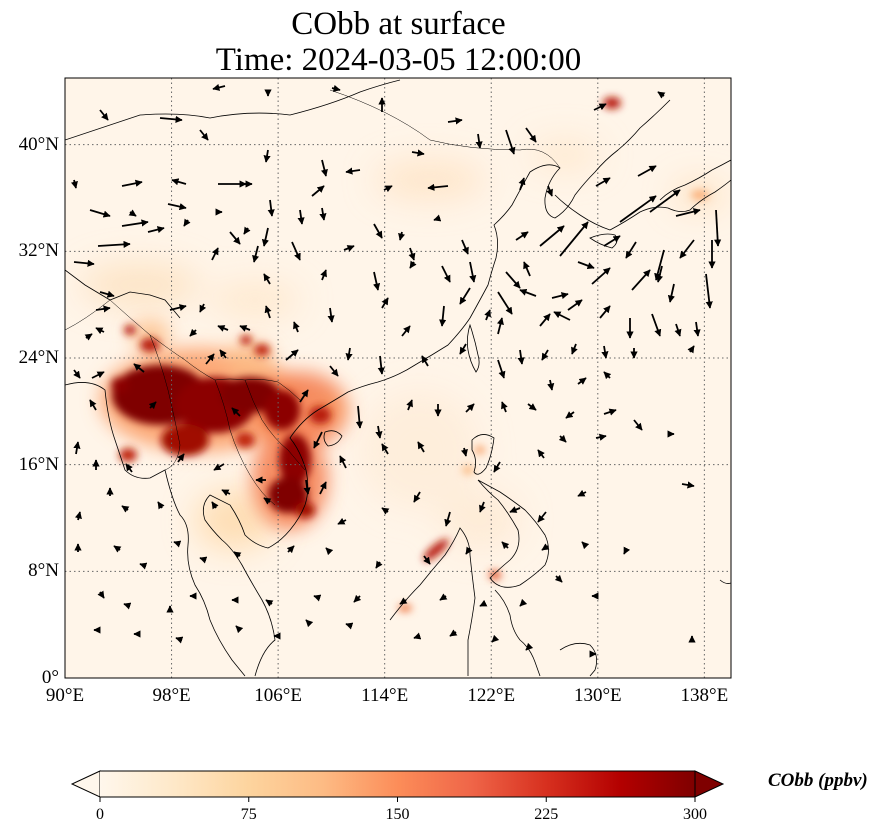 The height and width of the screenshot is (836, 887). Describe the element at coordinates (50, 677) in the screenshot. I see `lat-tick-label: 0°` at that location.